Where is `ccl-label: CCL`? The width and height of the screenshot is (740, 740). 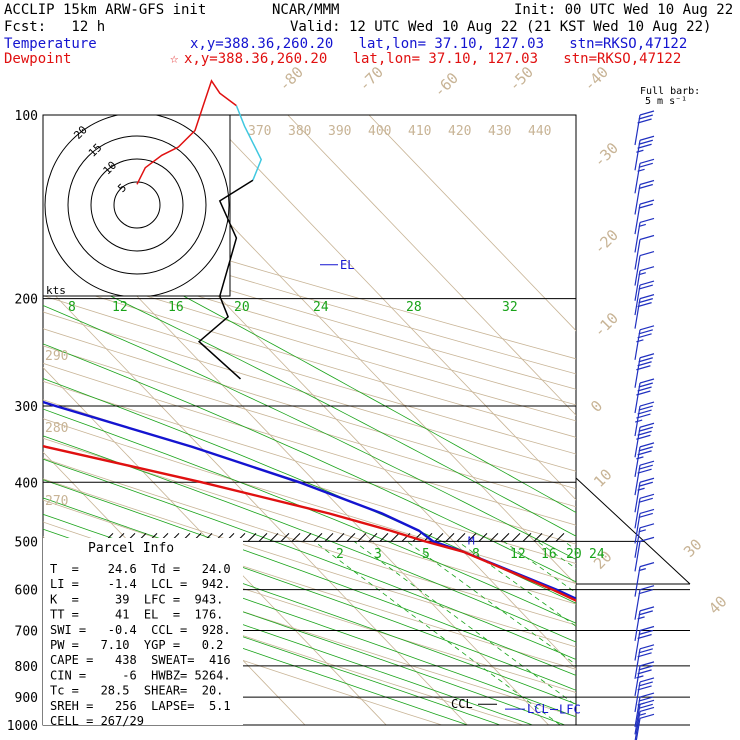
ccl-label: CCL is located at coordinates (462, 704).